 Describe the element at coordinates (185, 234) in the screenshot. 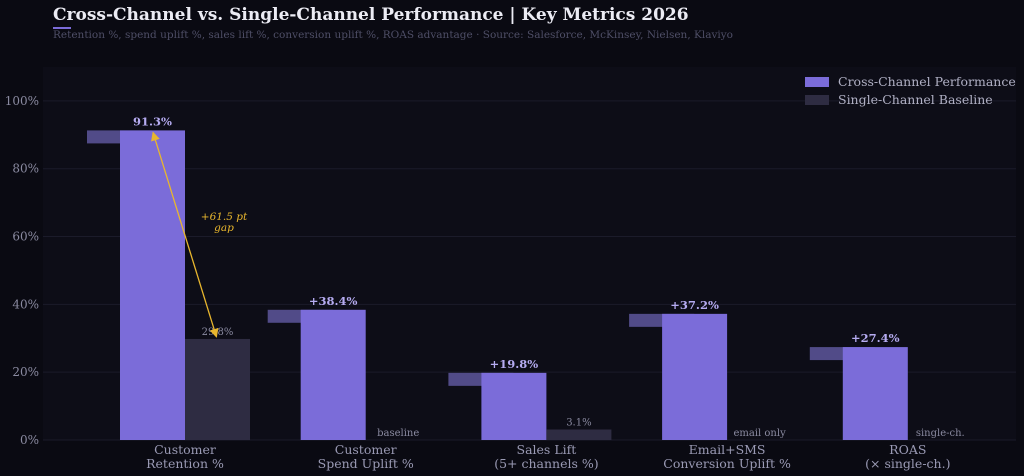

I see `gap-annotation-arrow` at that location.